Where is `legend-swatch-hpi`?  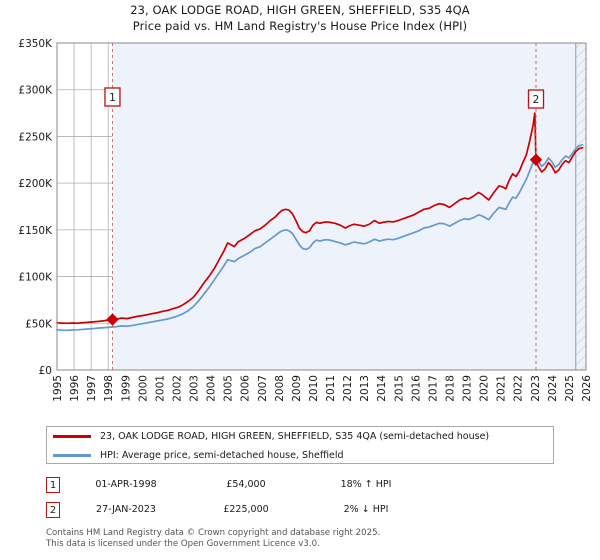
legend-swatch-hpi is located at coordinates (72, 455).